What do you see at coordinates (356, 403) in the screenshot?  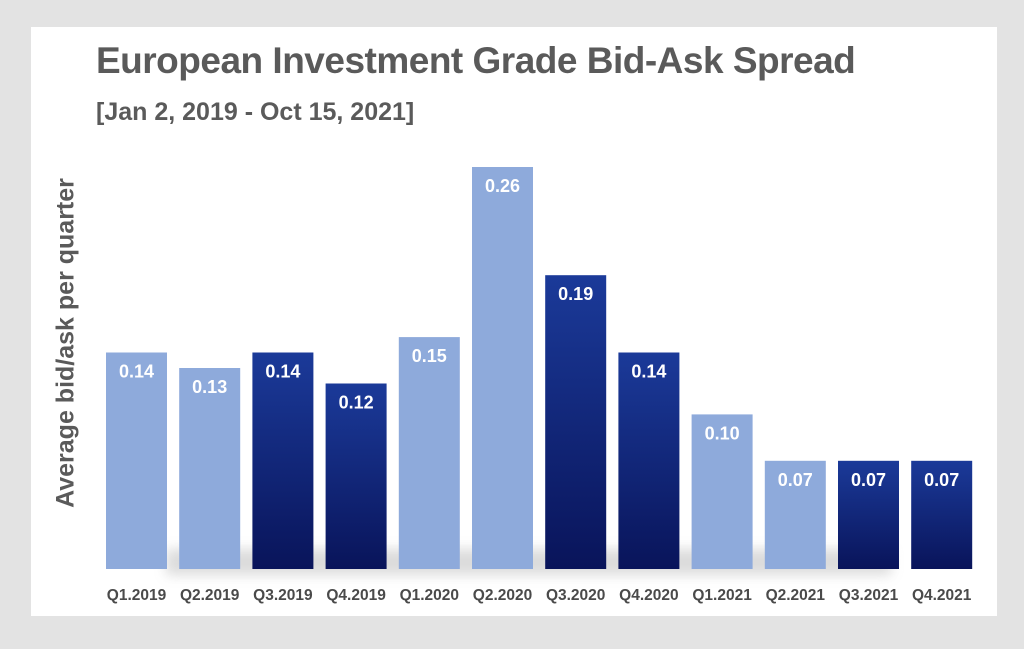 I see `bar-value-label: 0.12` at bounding box center [356, 403].